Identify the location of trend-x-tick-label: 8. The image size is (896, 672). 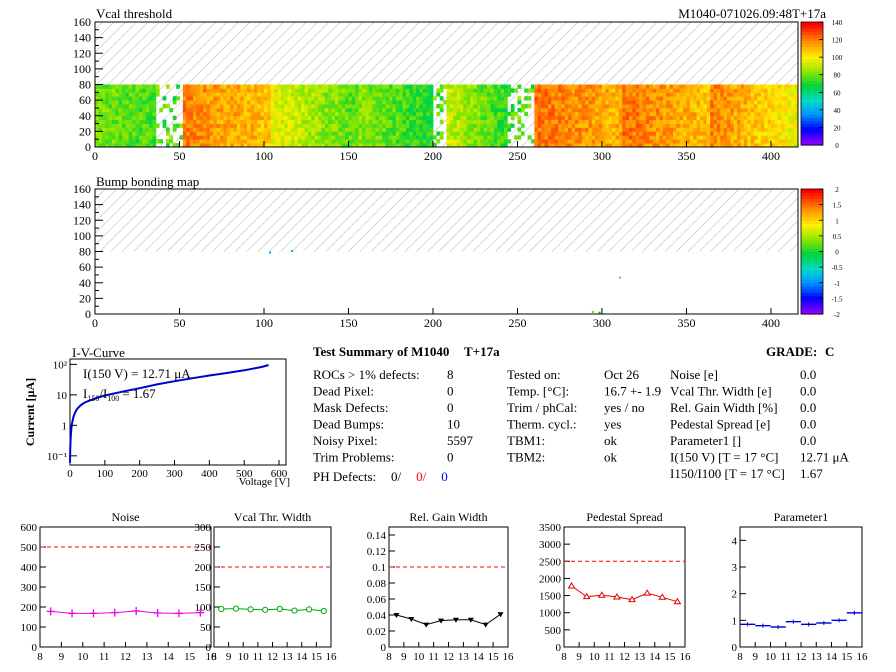
(740, 657).